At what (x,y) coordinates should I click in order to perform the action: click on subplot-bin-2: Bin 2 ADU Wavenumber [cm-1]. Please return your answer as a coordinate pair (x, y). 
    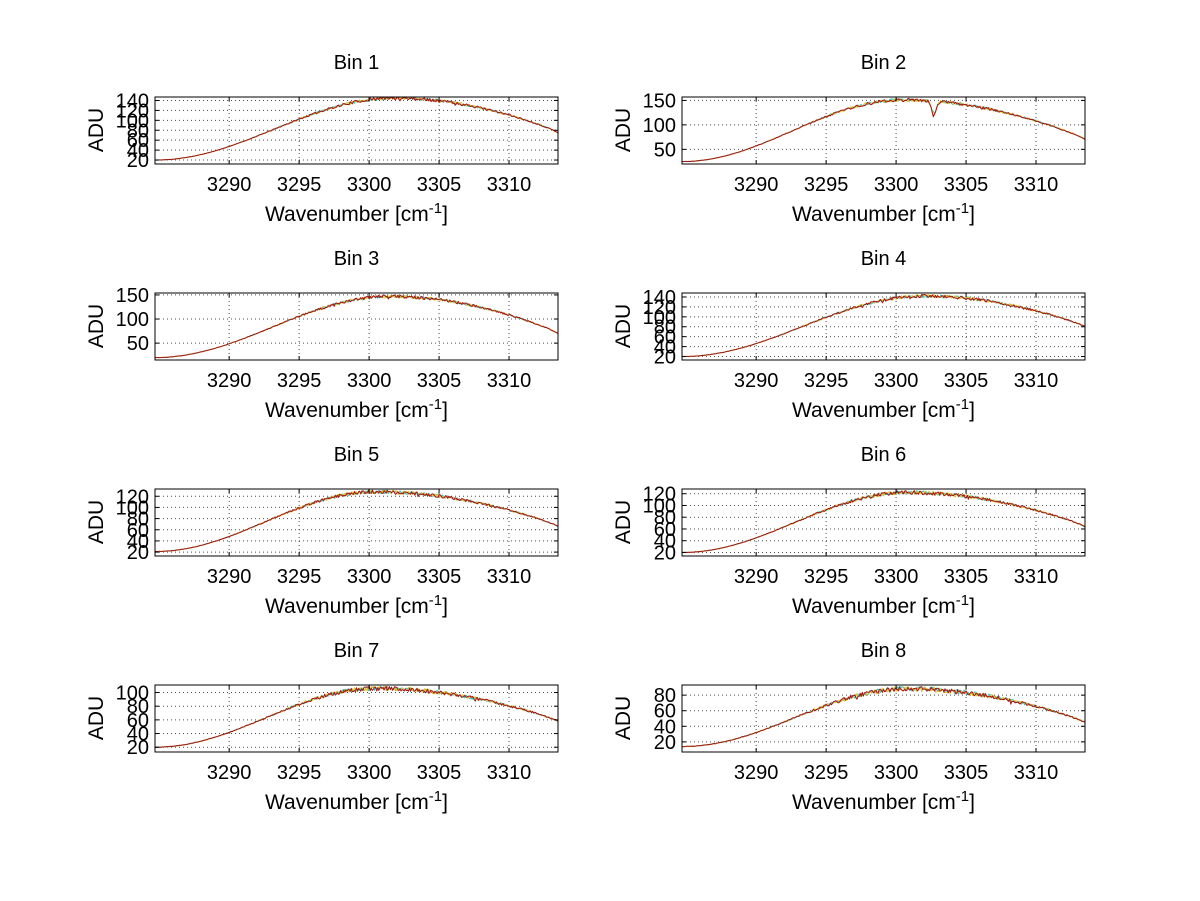
    Looking at the image, I should click on (848, 154).